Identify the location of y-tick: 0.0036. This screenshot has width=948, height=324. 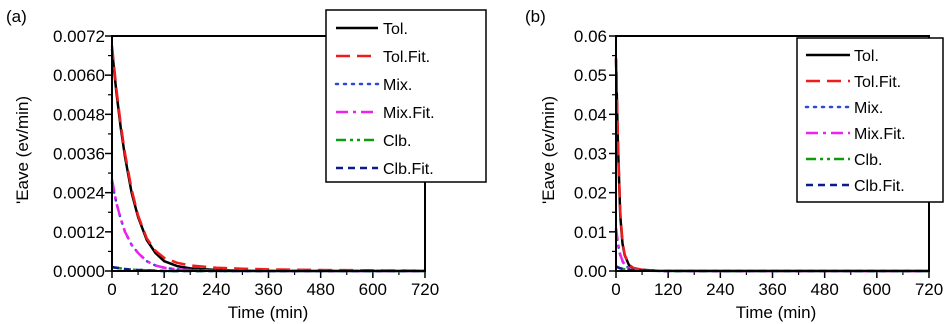
(82, 148).